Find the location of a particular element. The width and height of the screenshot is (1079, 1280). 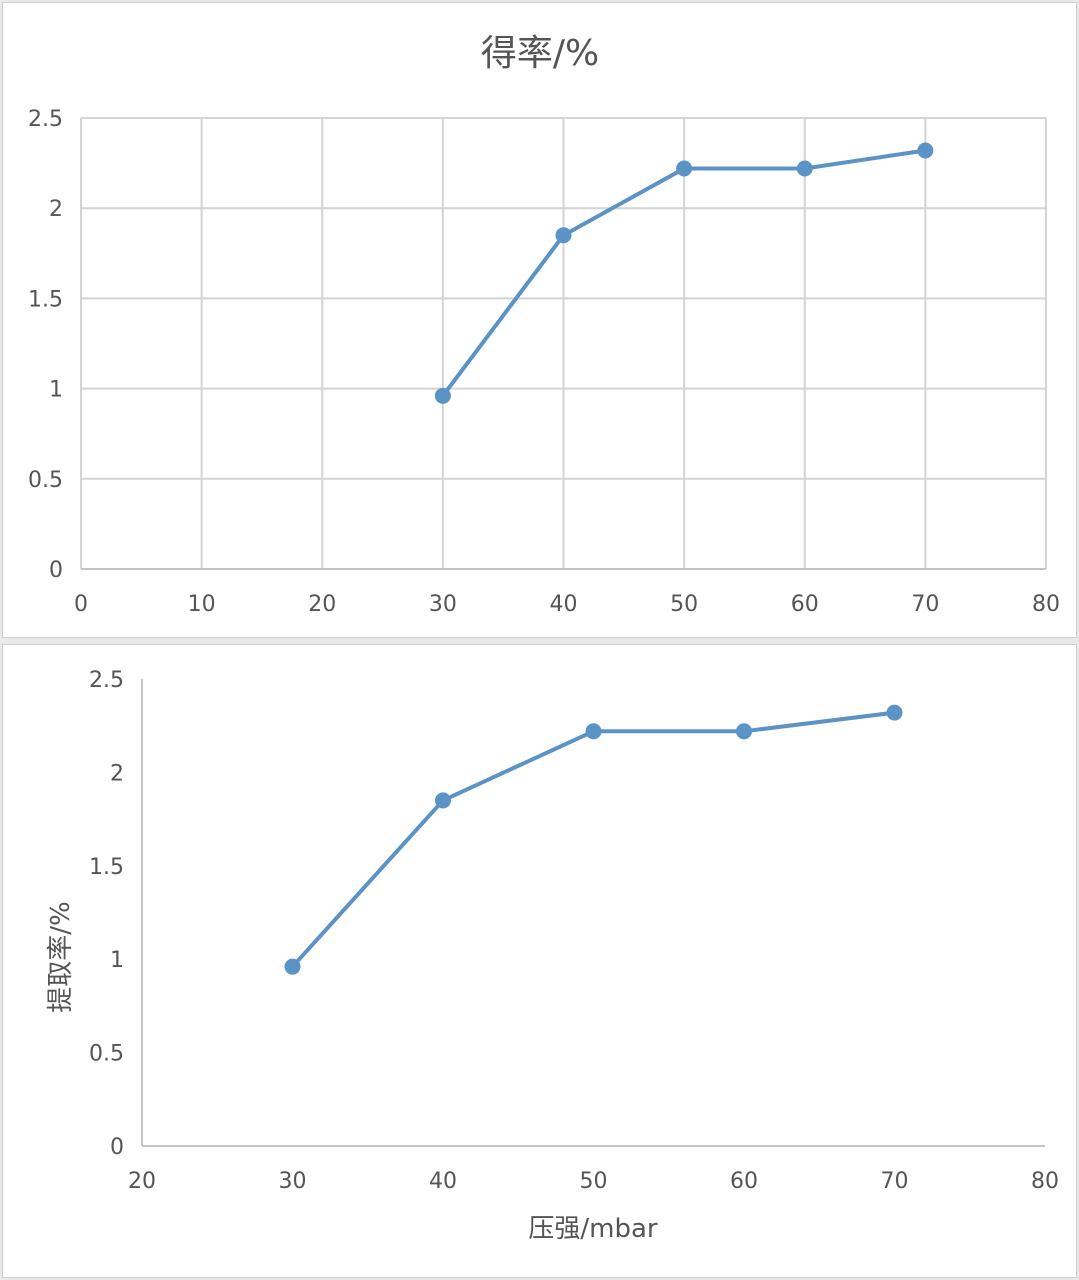

x-tick-label: 0 is located at coordinates (81, 604).